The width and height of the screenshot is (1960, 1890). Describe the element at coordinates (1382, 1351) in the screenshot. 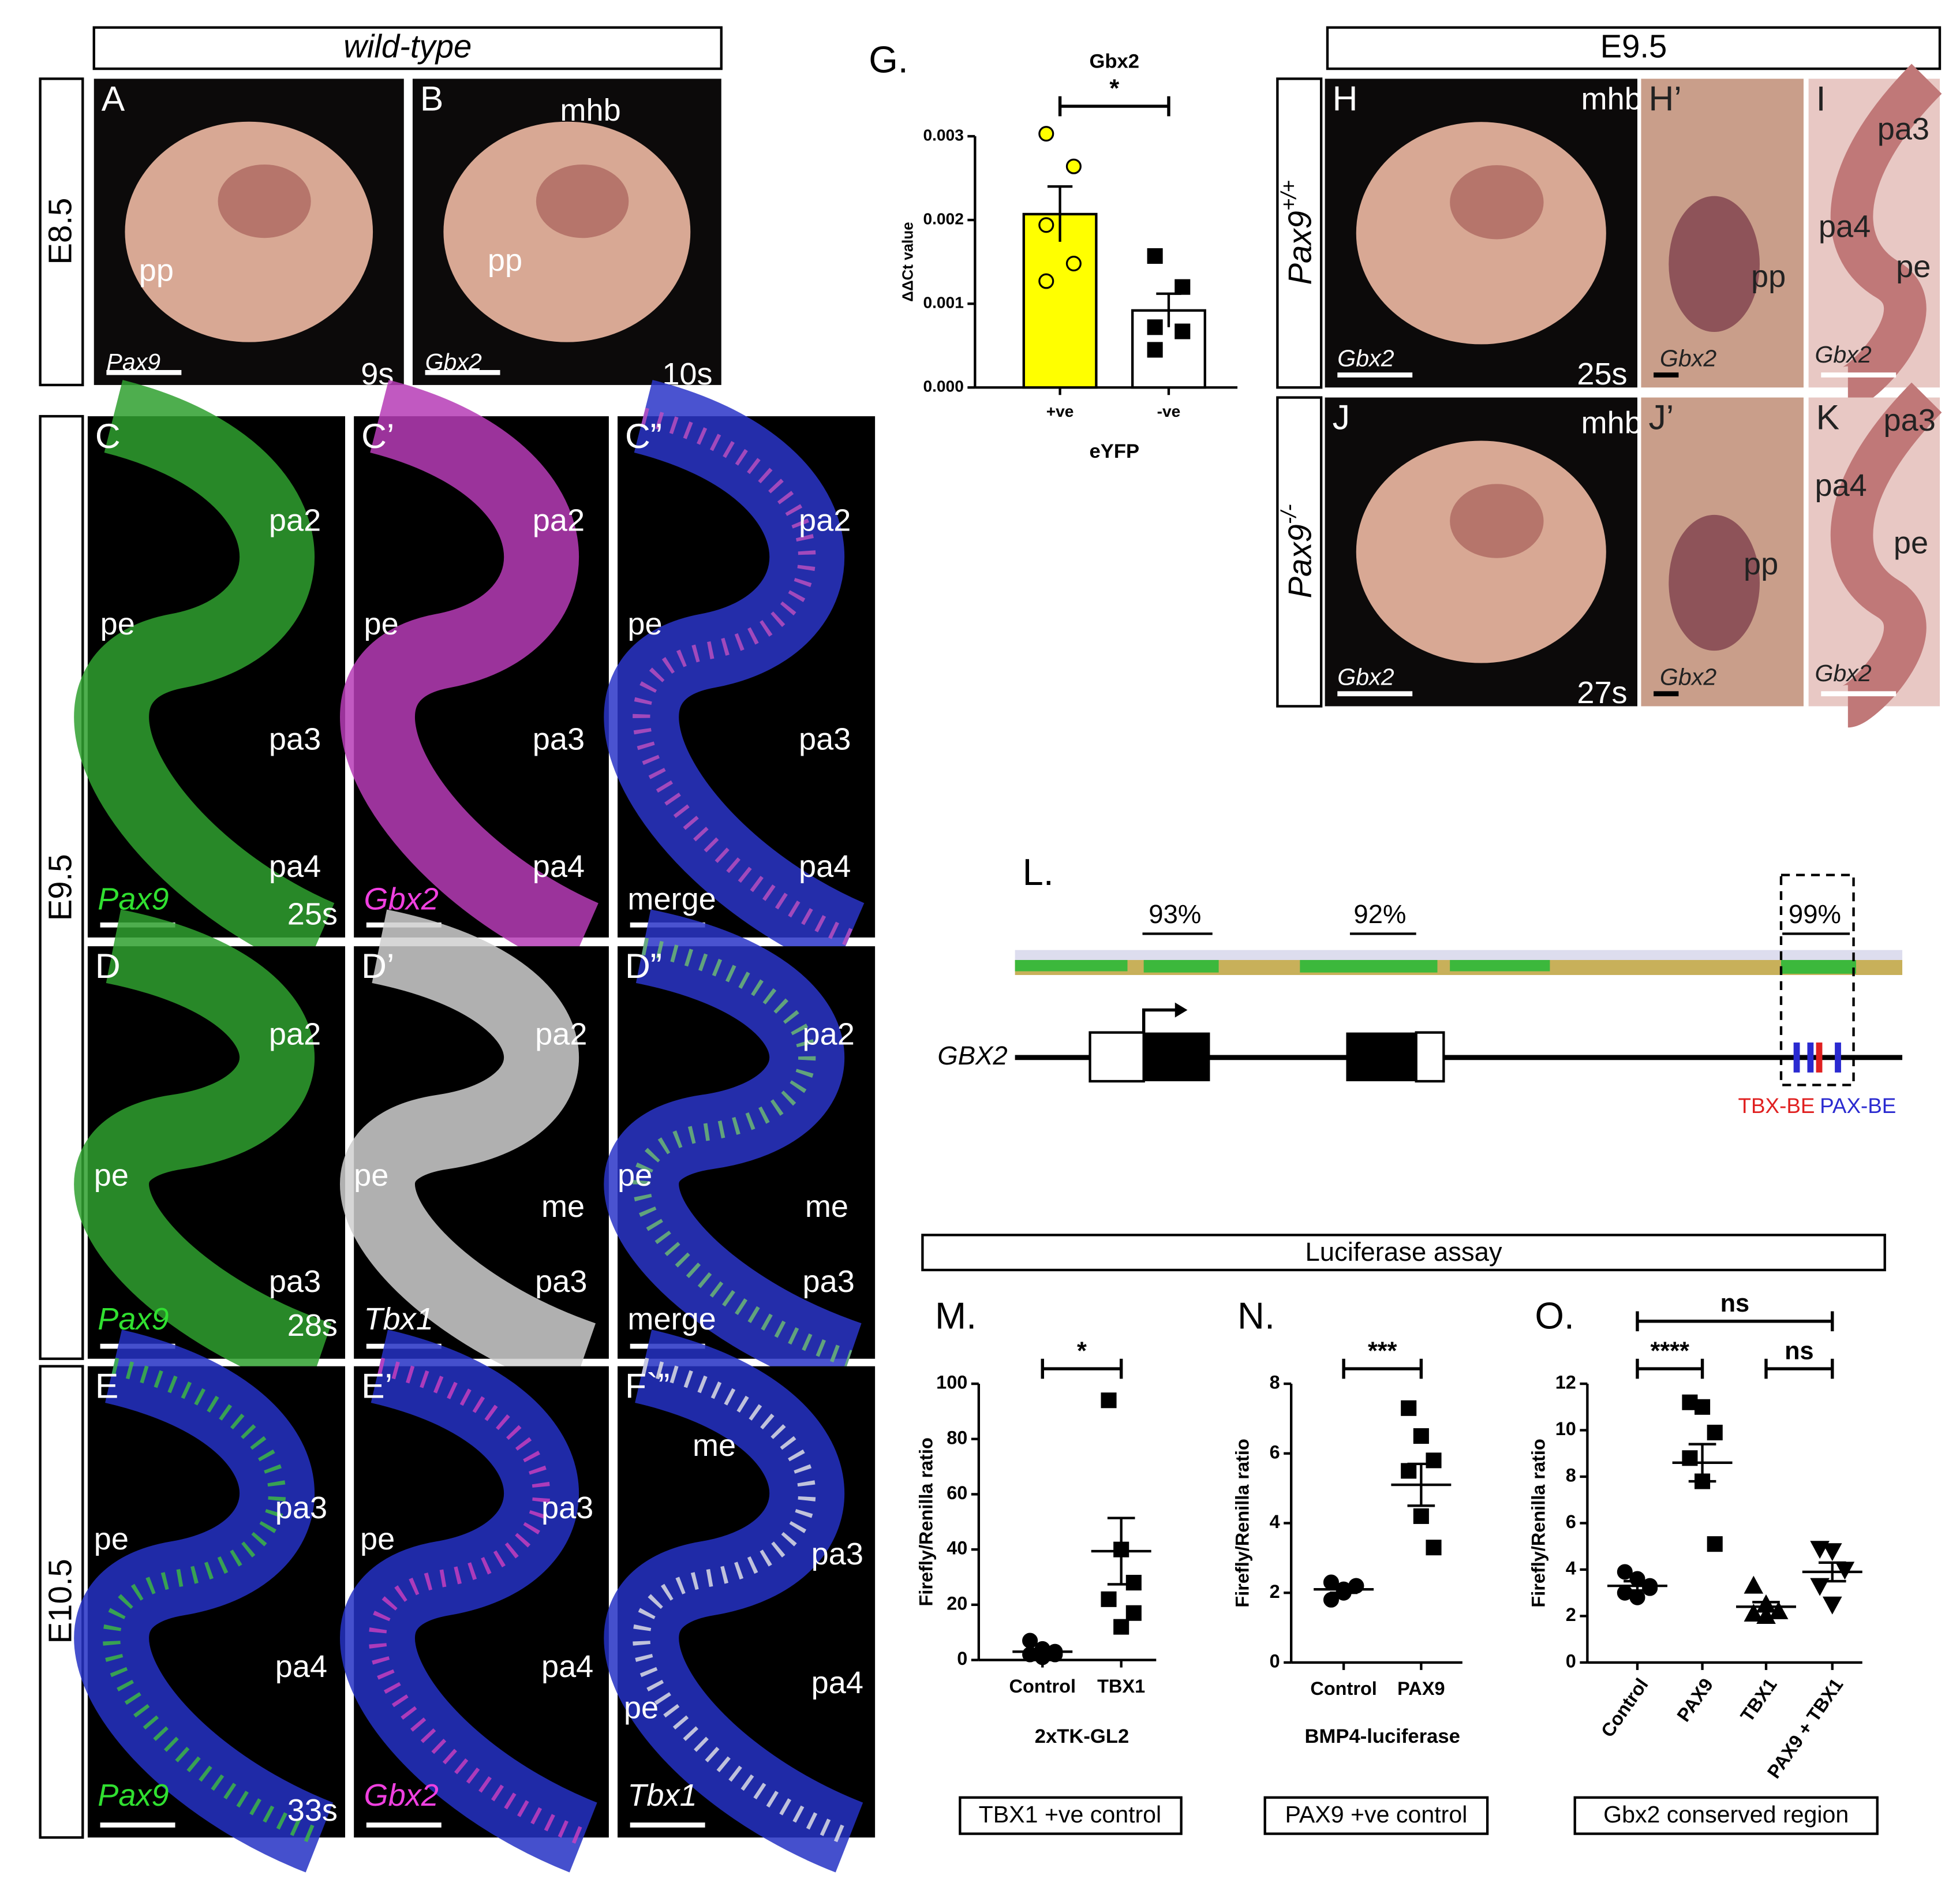

I see `significance-label: ***` at that location.